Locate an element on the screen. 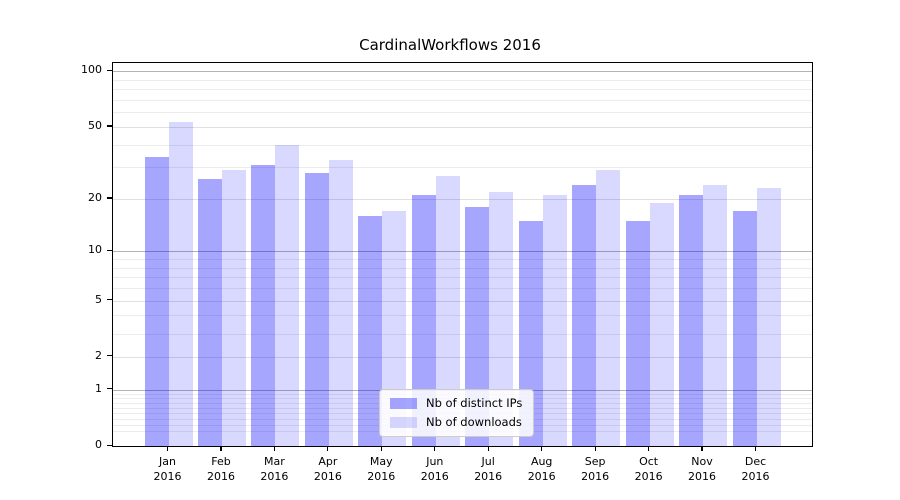 This screenshot has height=500, width=900. x-tick-nov is located at coordinates (702, 448).